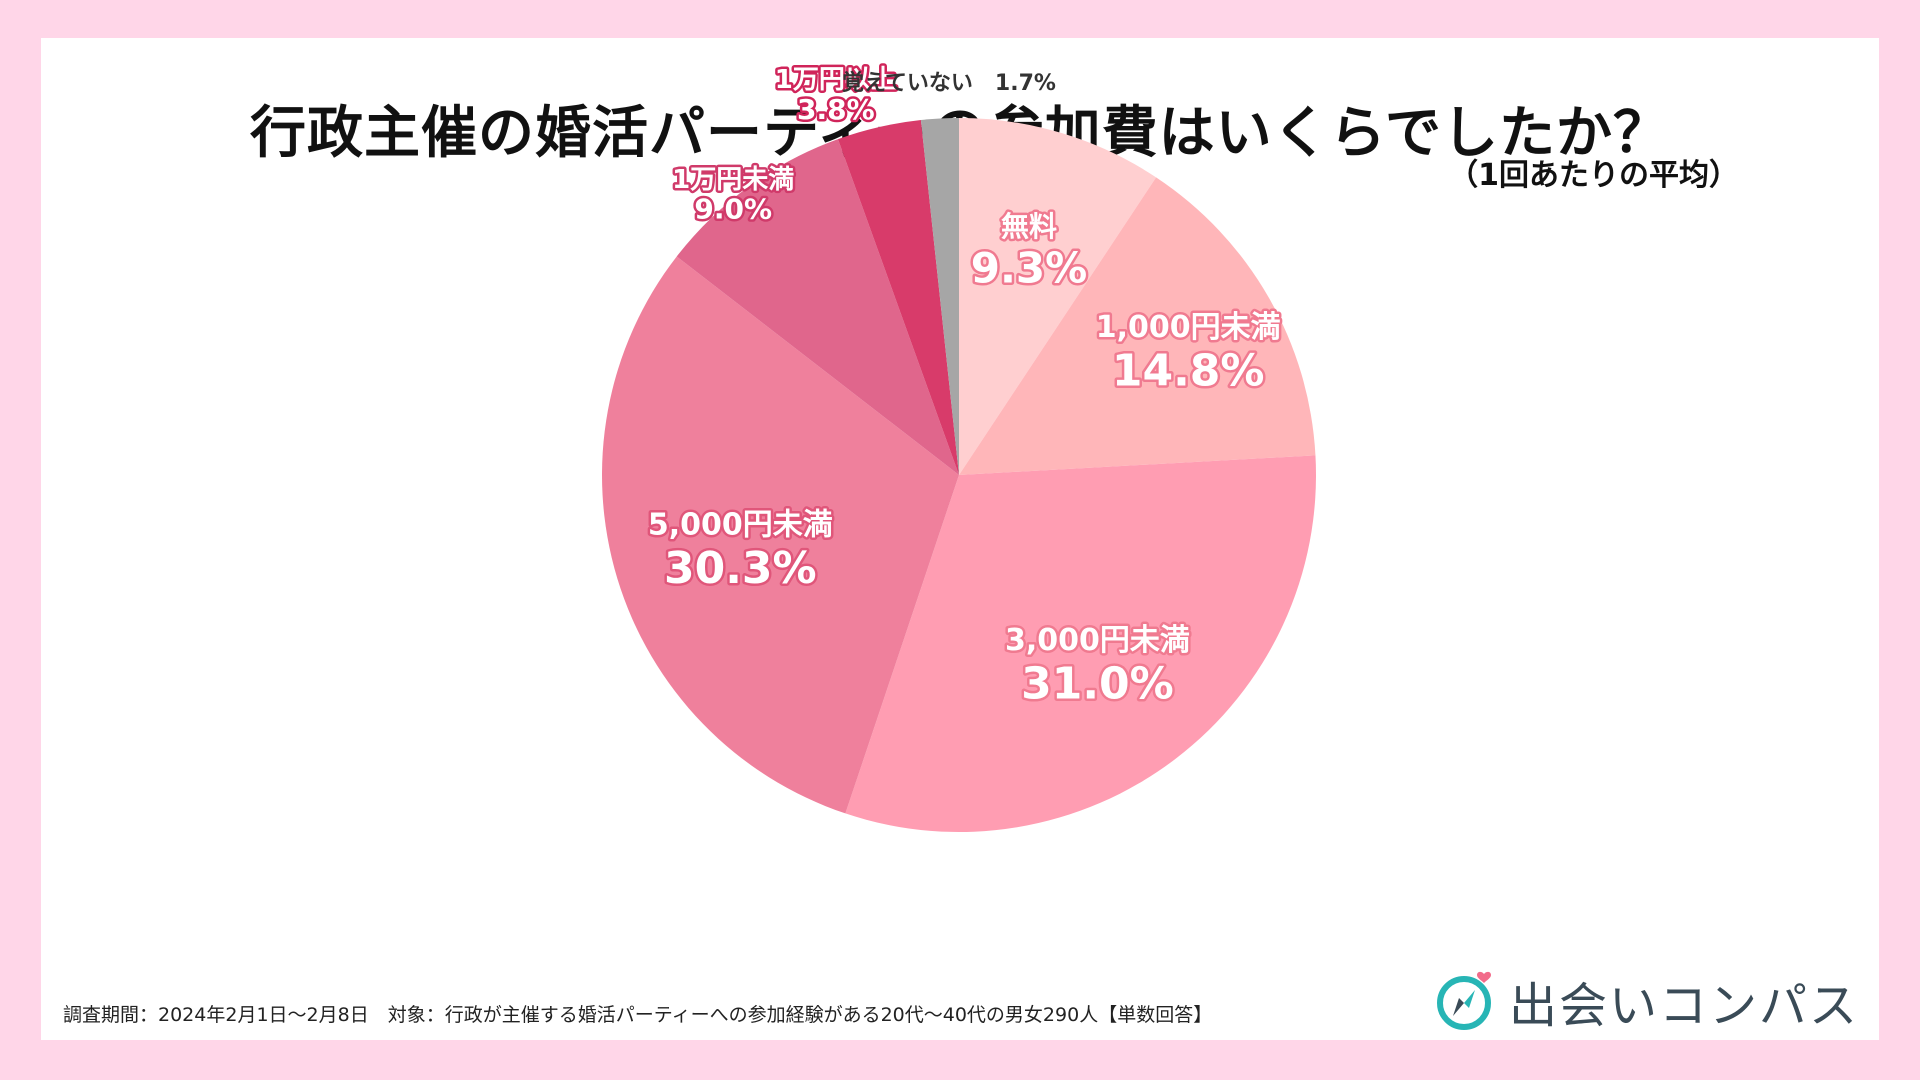  What do you see at coordinates (1029, 267) in the screenshot?
I see `slice-value-label: 9.3%` at bounding box center [1029, 267].